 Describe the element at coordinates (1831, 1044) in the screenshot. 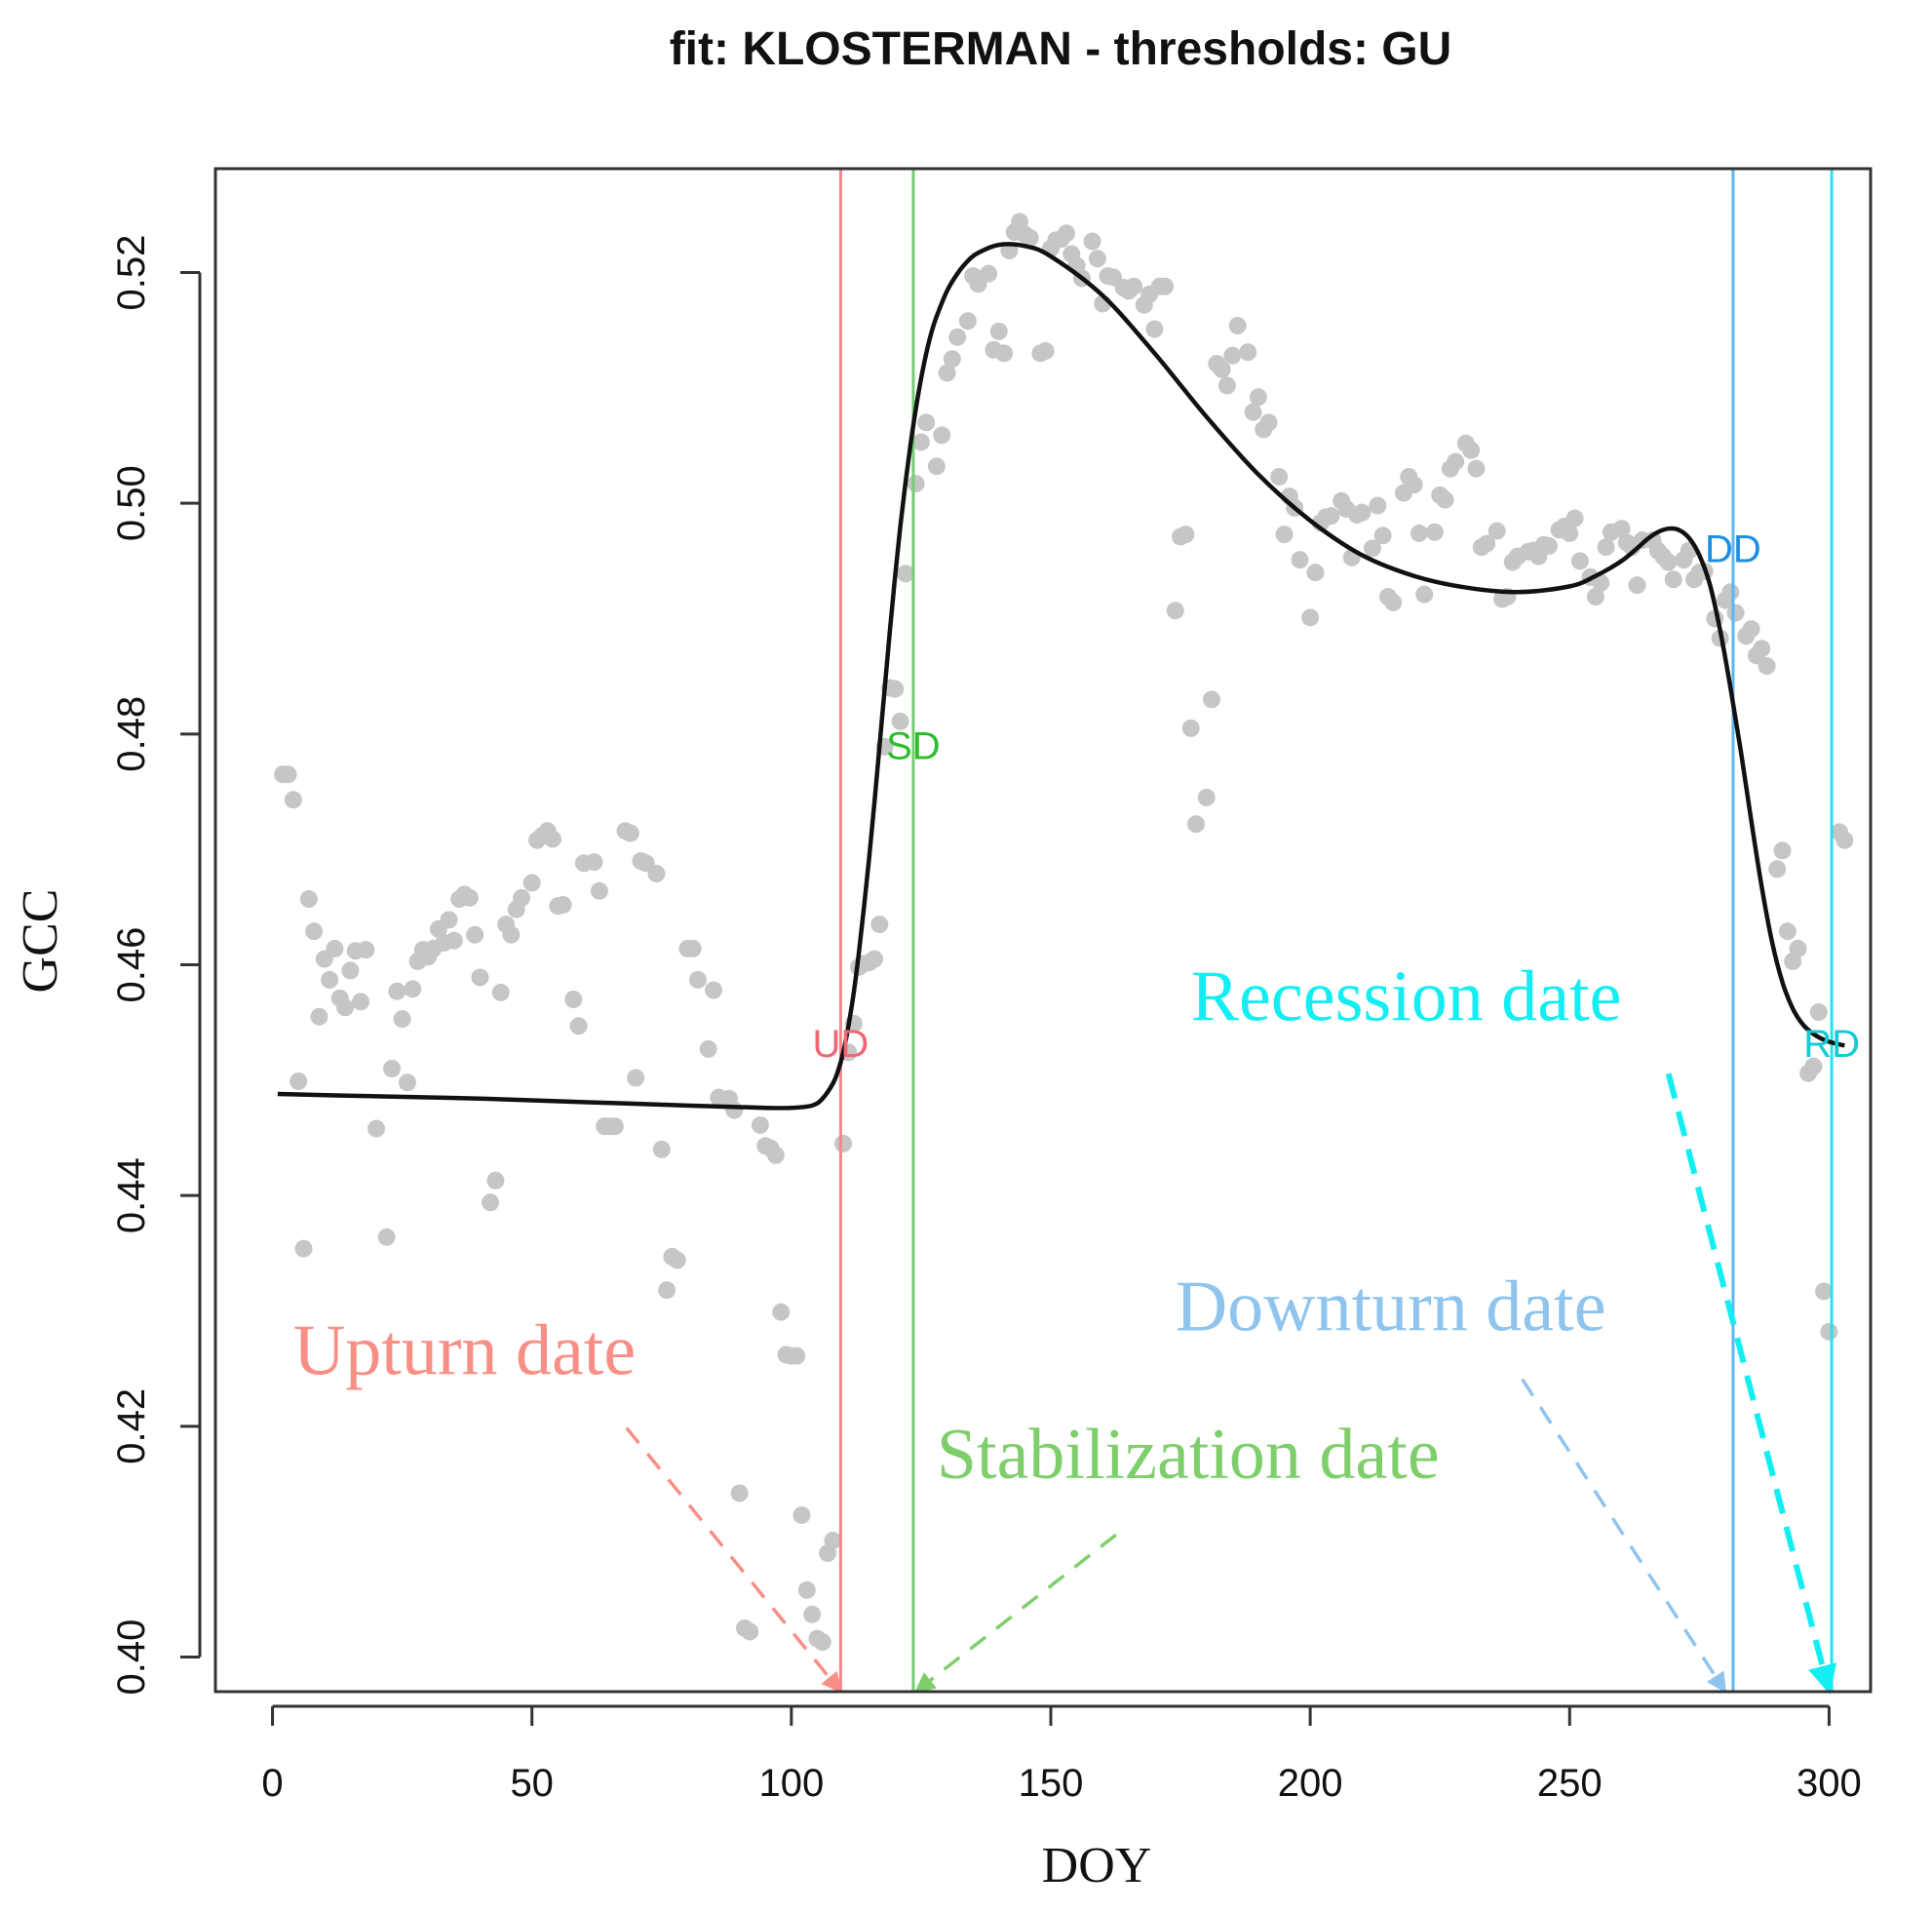

I see `threshold-label-rd: RD` at that location.